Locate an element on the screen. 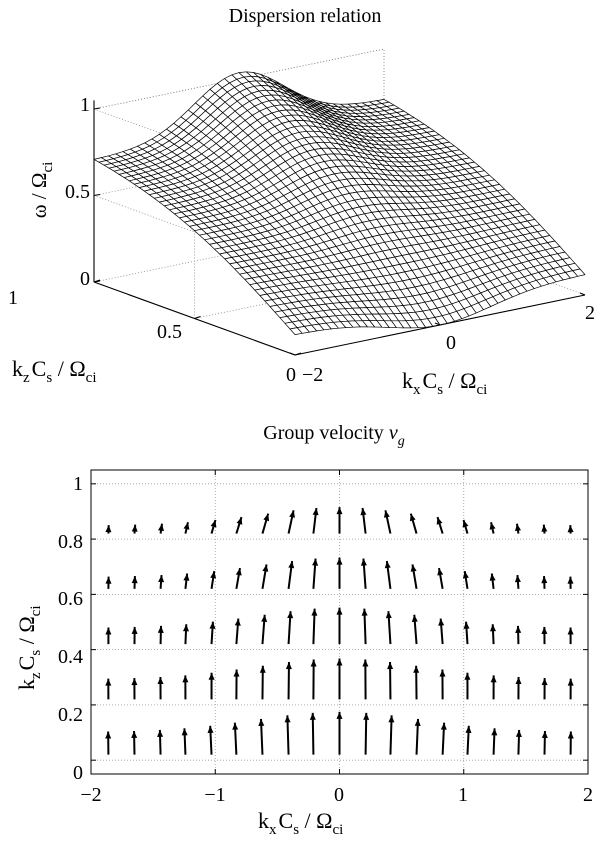 The image size is (610, 853). surface-title: Dispersion relation is located at coordinates (305, 16).